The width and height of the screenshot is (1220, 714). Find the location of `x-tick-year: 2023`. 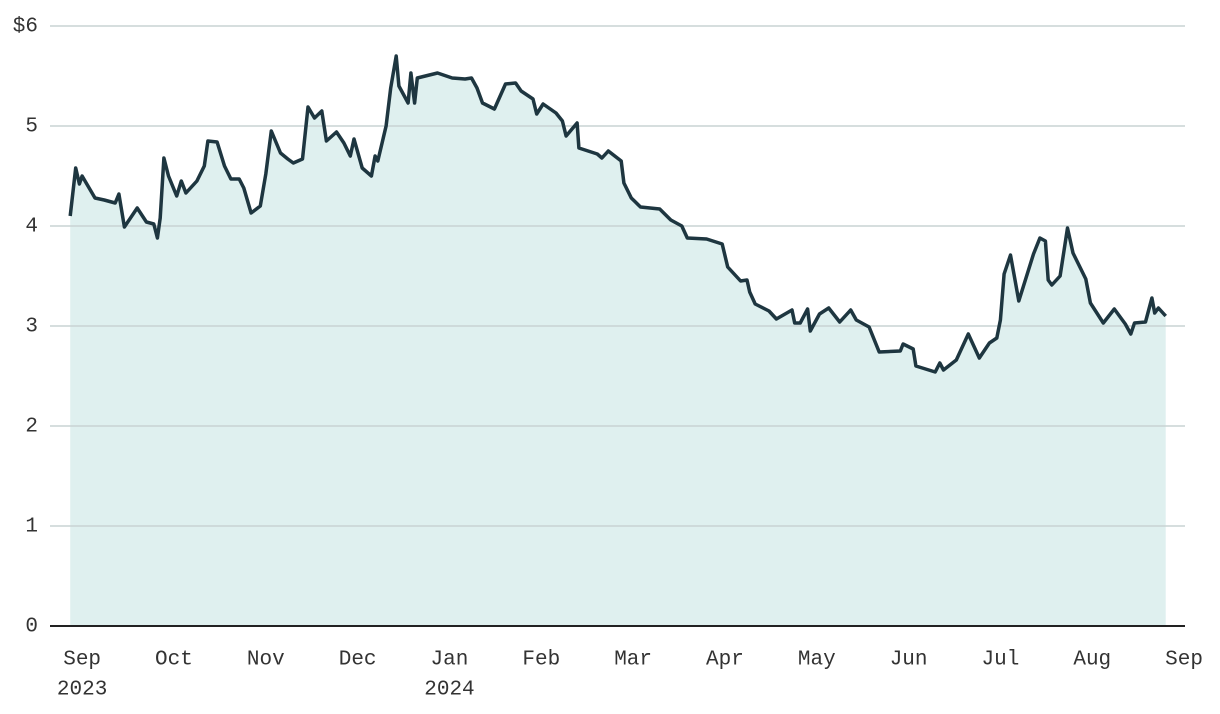

x-tick-year: 2023 is located at coordinates (82, 690).